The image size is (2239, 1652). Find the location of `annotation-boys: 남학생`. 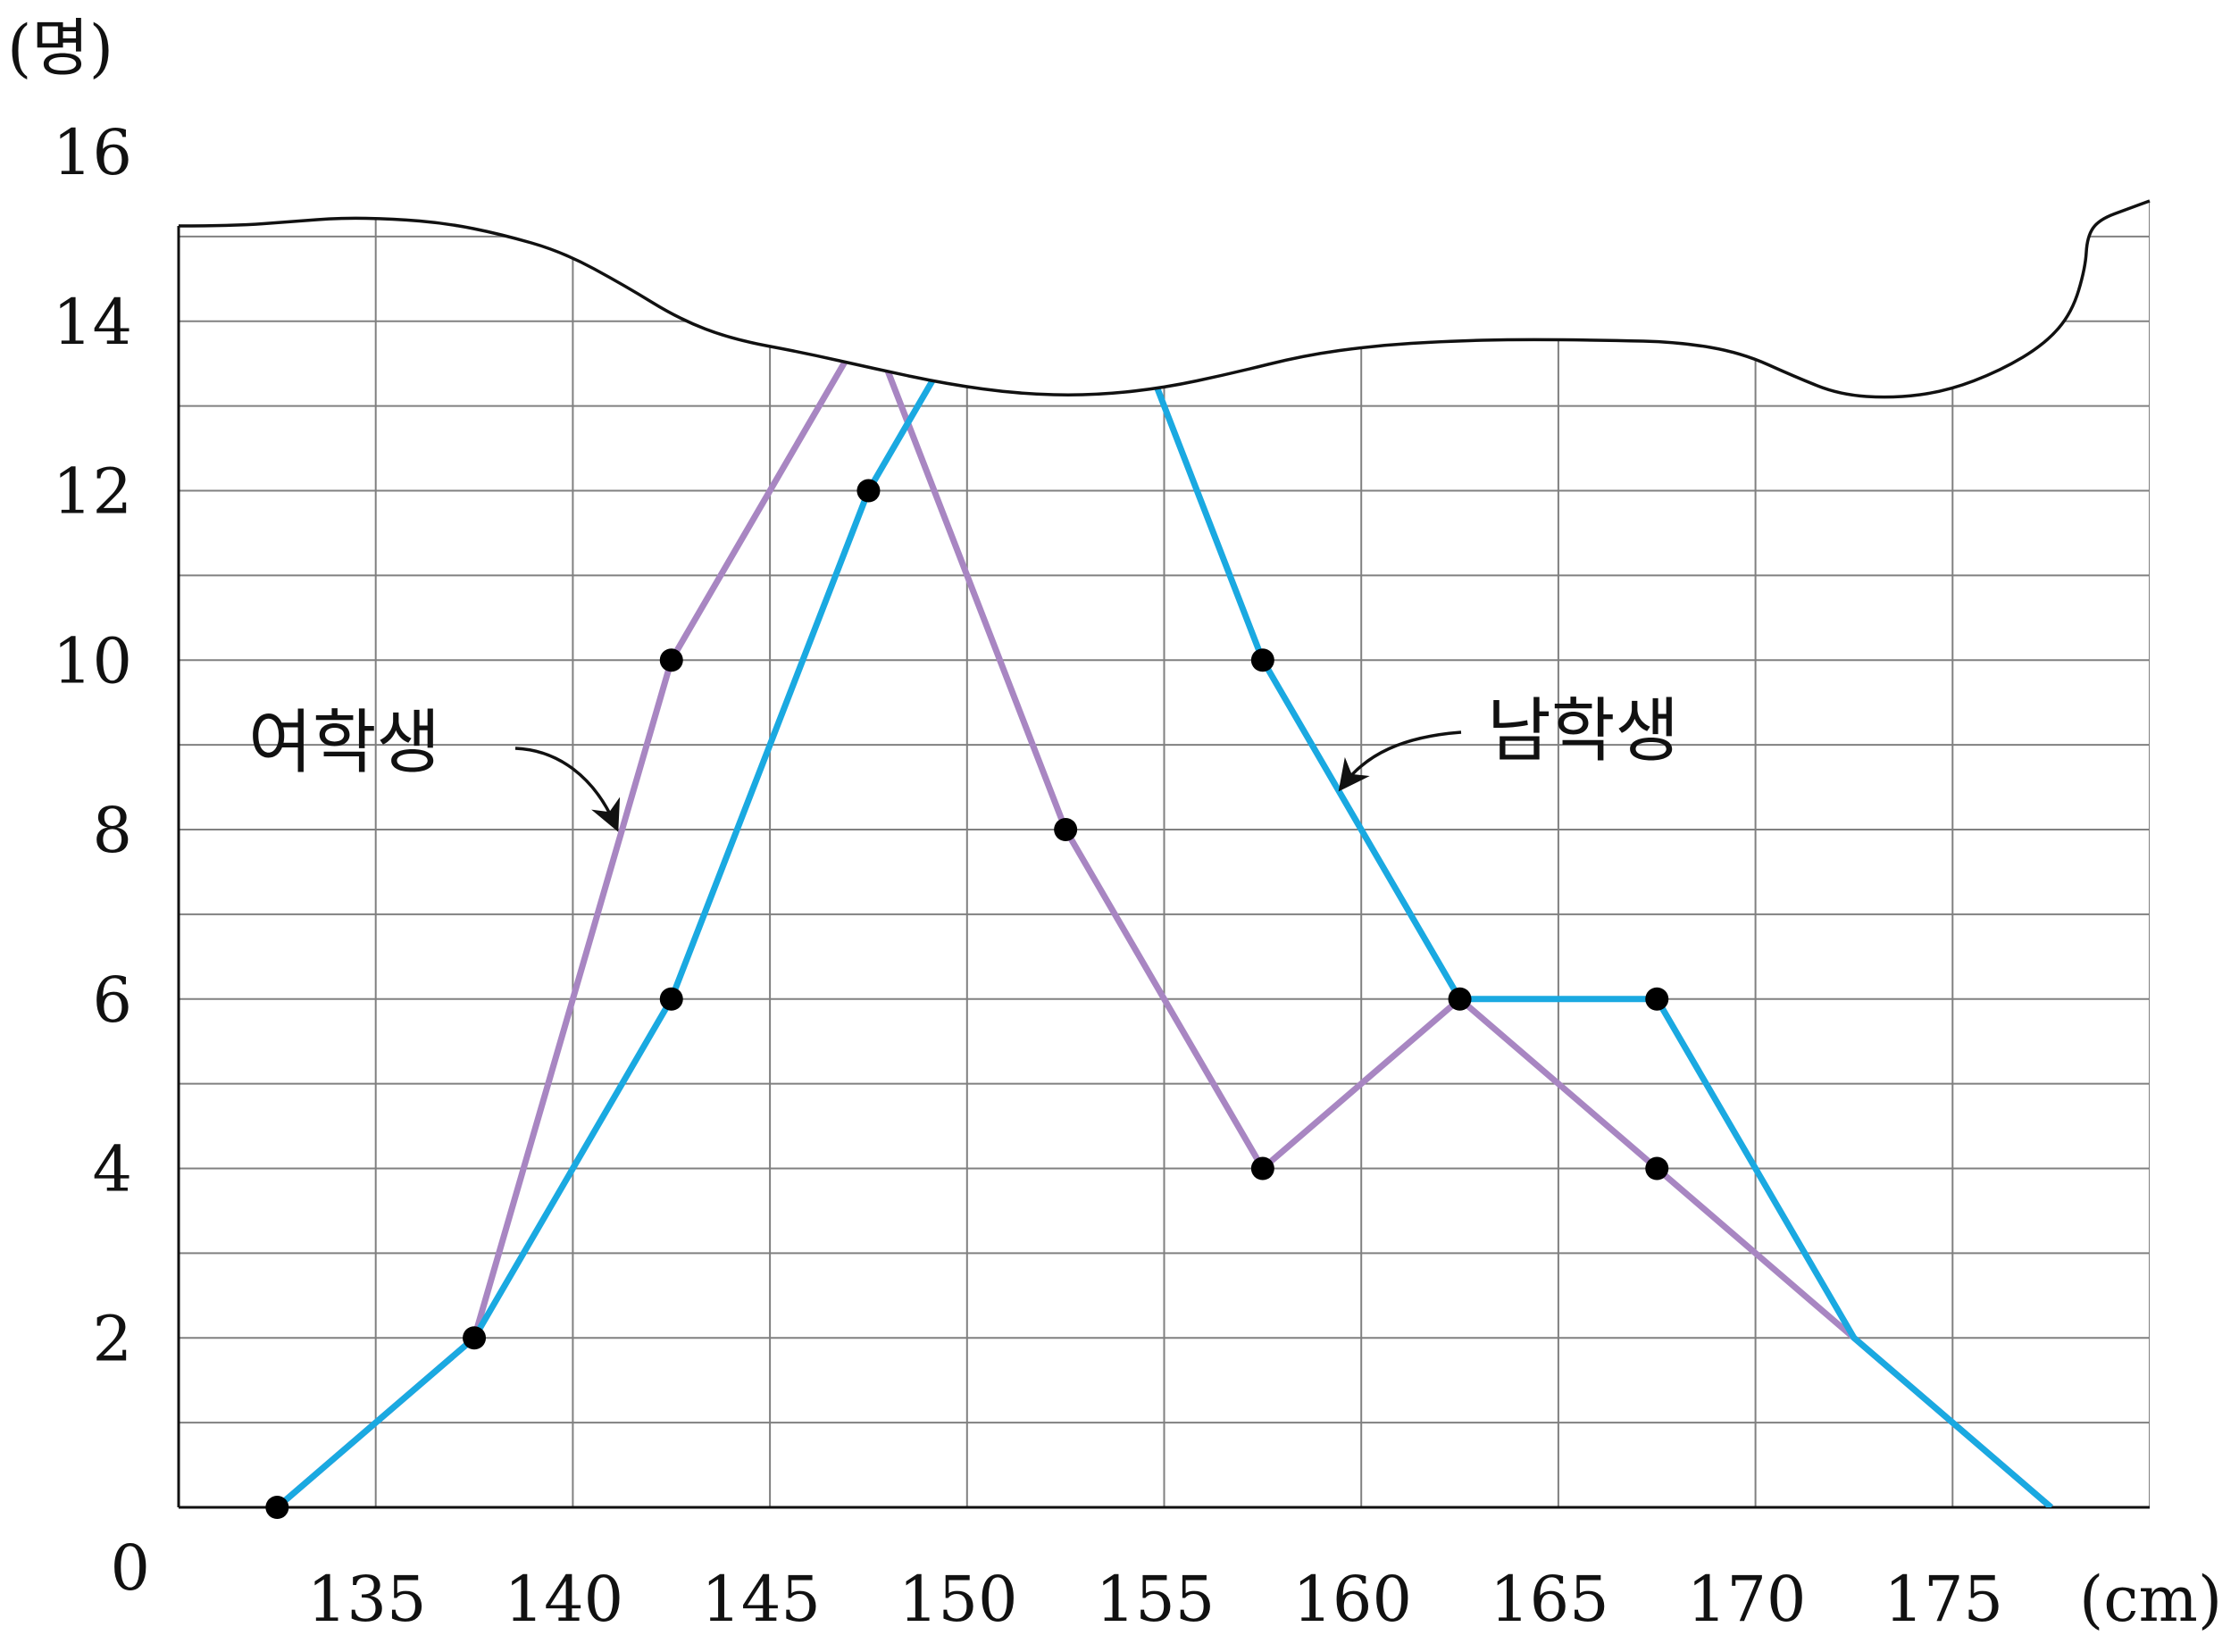

annotation-boys: 남학생 is located at coordinates (1583, 731).